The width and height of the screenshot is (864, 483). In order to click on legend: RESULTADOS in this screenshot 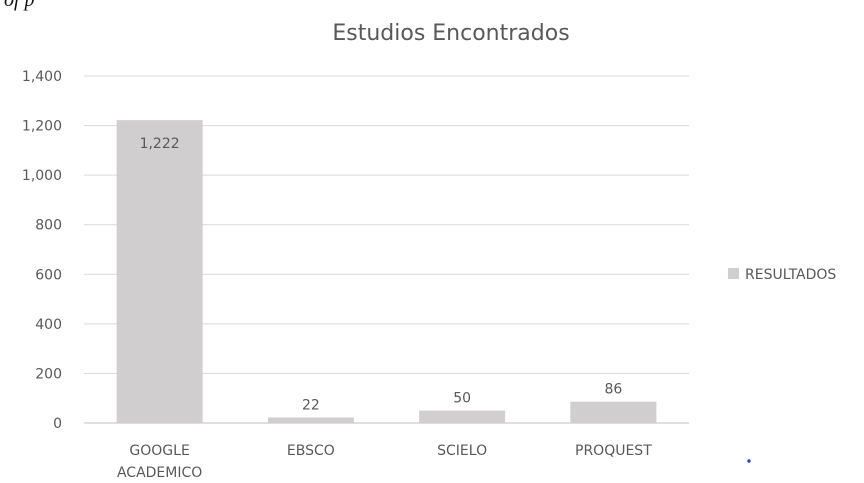, I will do `click(782, 275)`.